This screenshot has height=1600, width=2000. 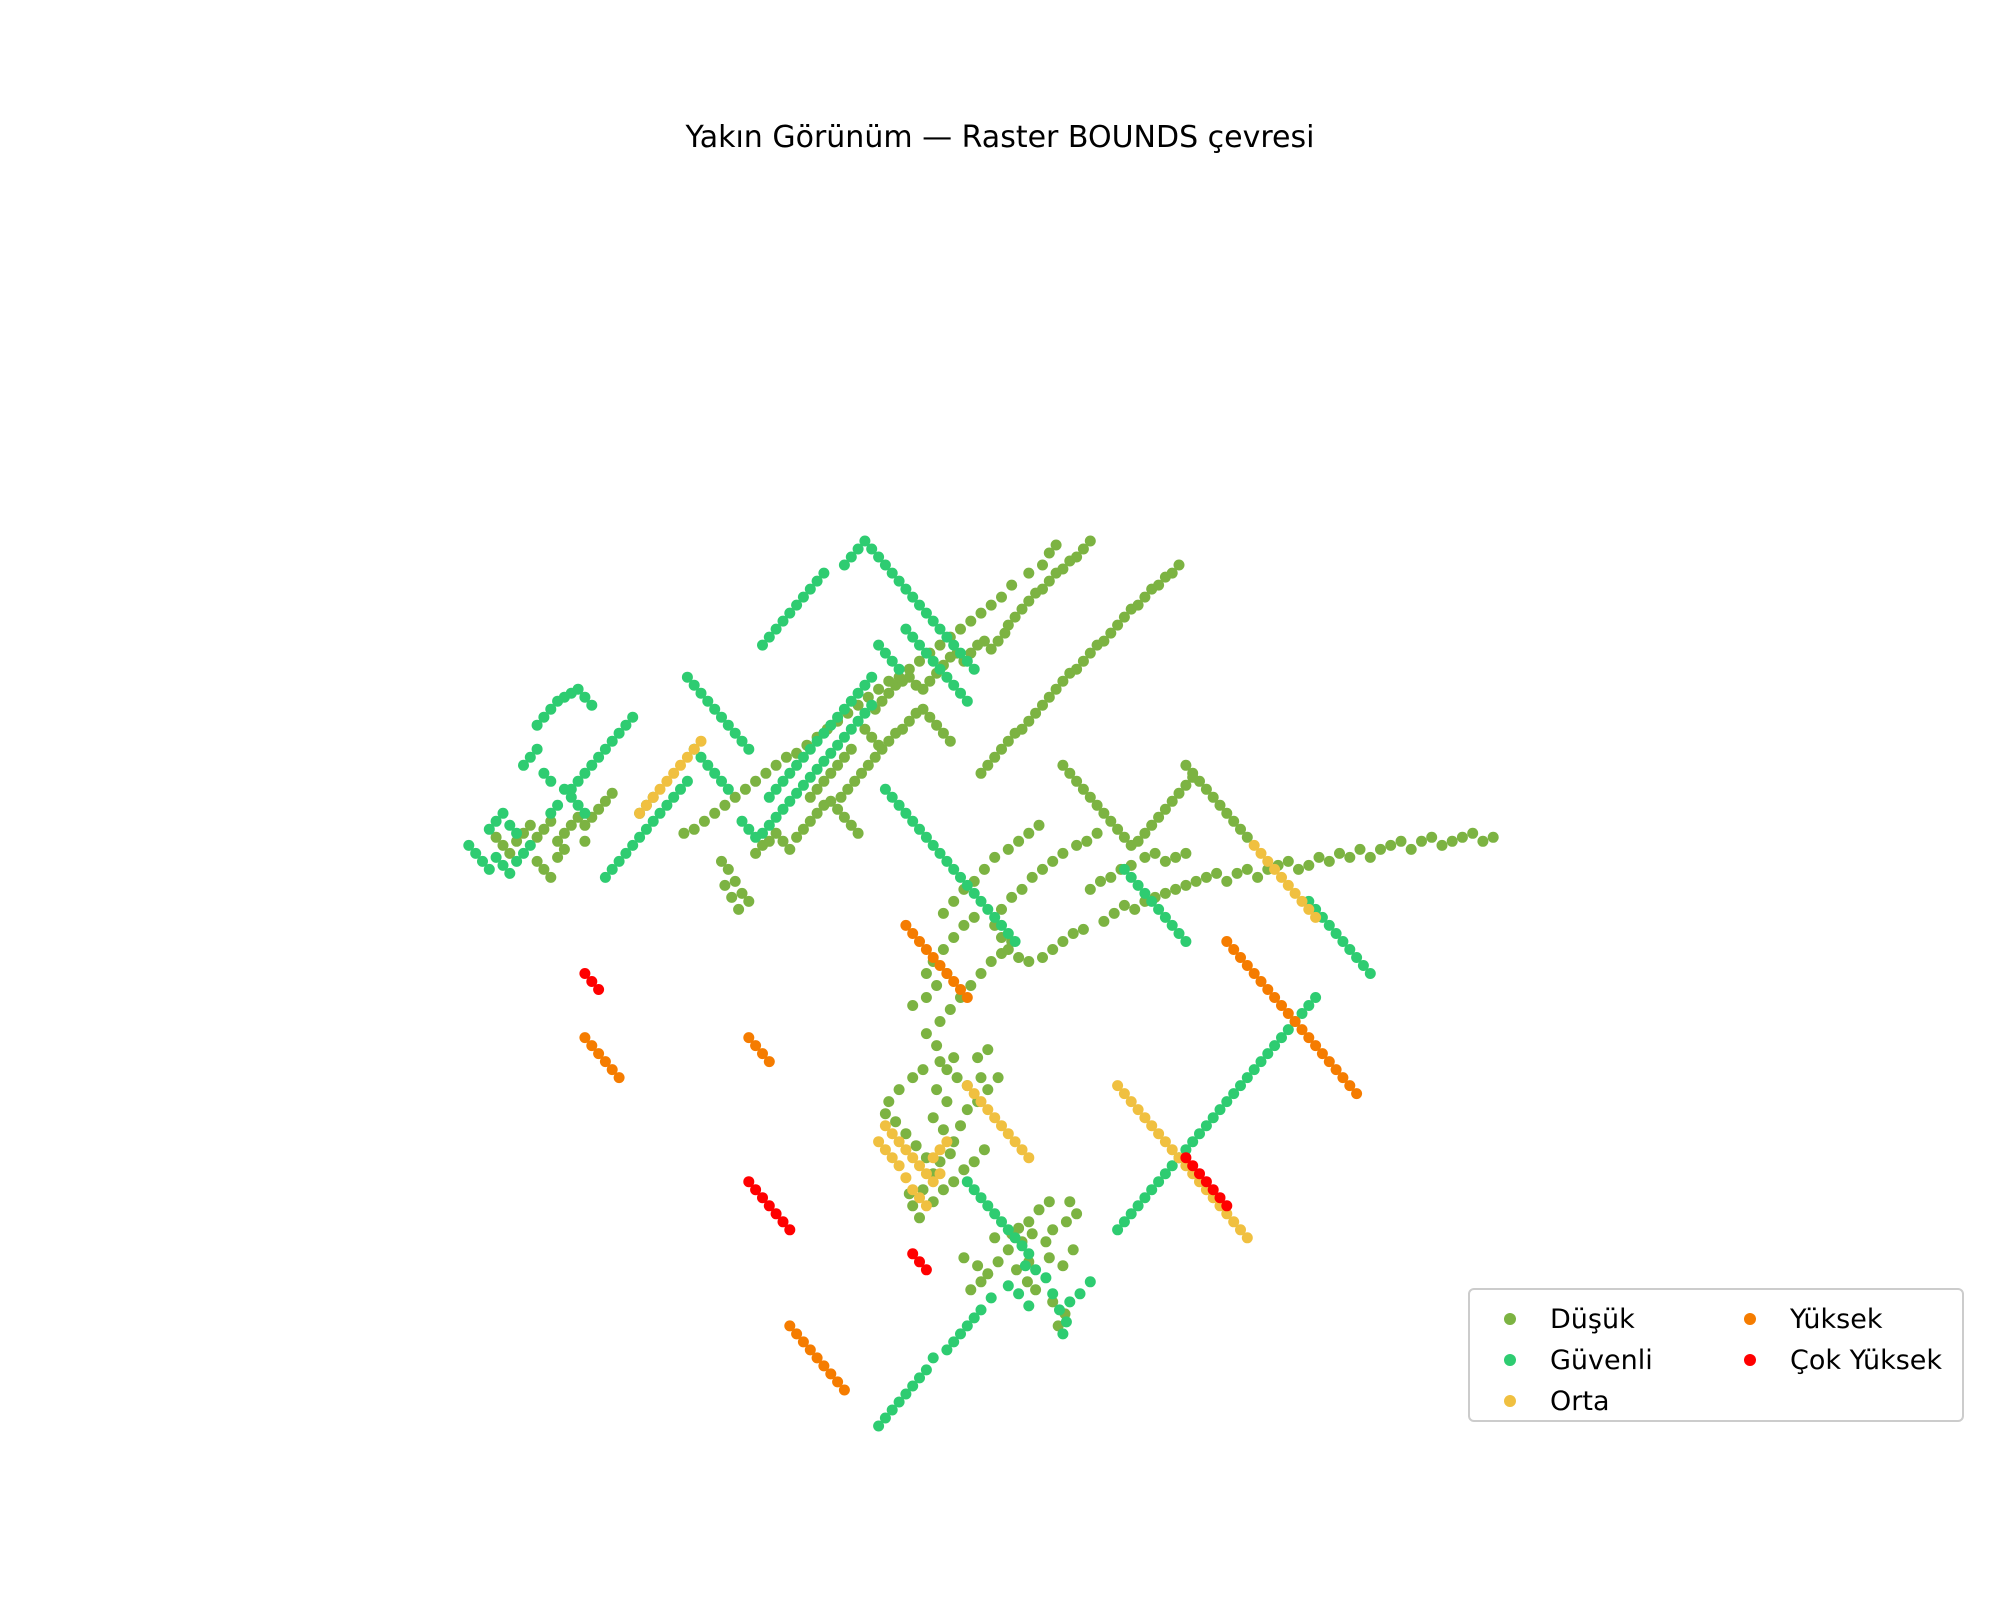 What do you see at coordinates (1580, 1401) in the screenshot?
I see `legend-label-orta: Orta` at bounding box center [1580, 1401].